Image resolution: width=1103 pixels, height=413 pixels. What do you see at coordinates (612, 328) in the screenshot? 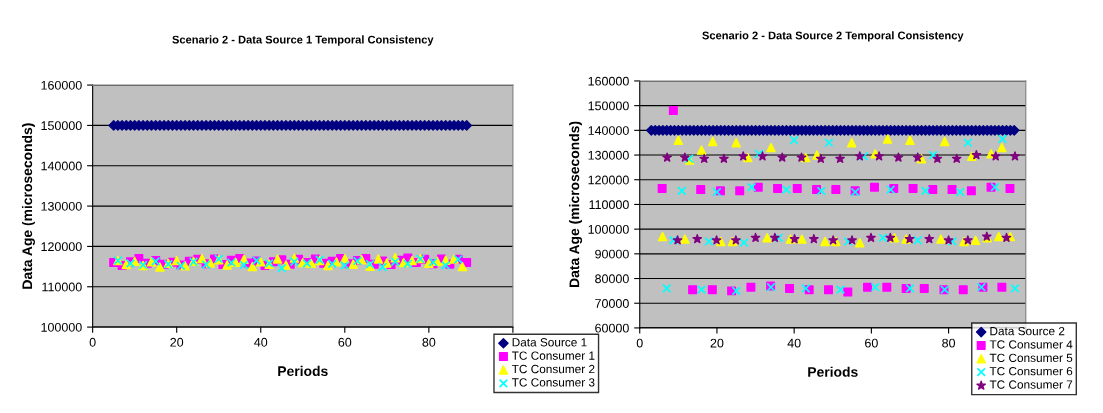
I see `y-tick-label: 60000` at bounding box center [612, 328].